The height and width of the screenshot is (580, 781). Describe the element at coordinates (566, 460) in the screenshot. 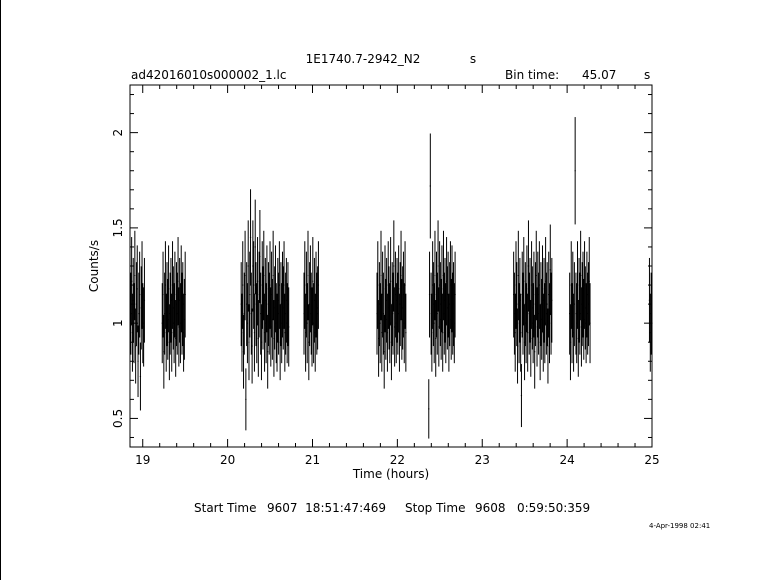

I see `x-tick-label: 24` at that location.